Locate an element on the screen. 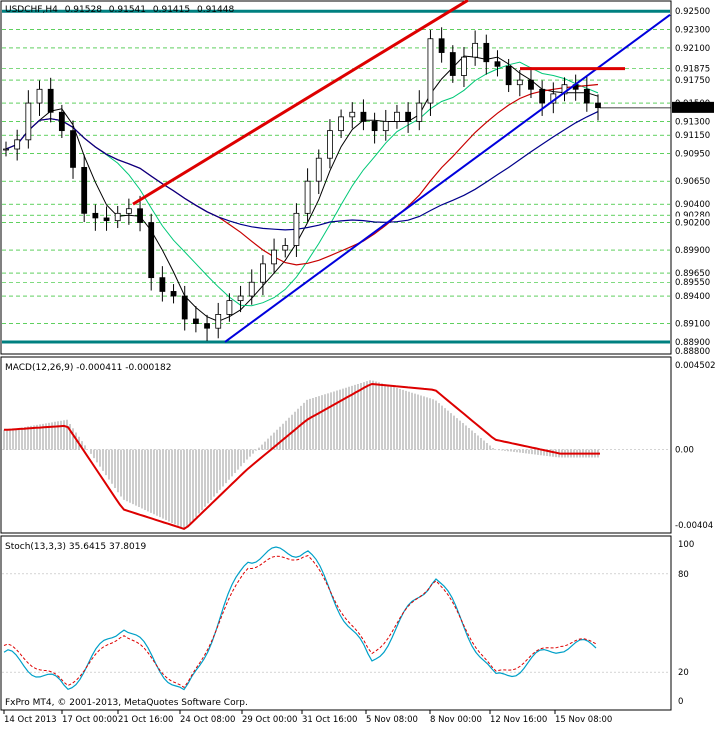 Image resolution: width=715 pixels, height=733 pixels. price-tick-label: 0.89100 is located at coordinates (692, 325).